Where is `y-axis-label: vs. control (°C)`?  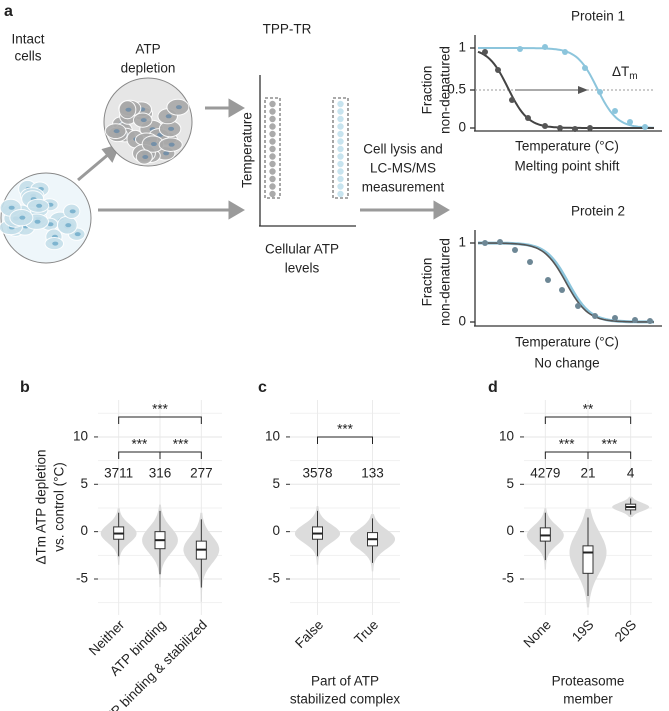
y-axis-label: vs. control (°C) is located at coordinates (59, 506).